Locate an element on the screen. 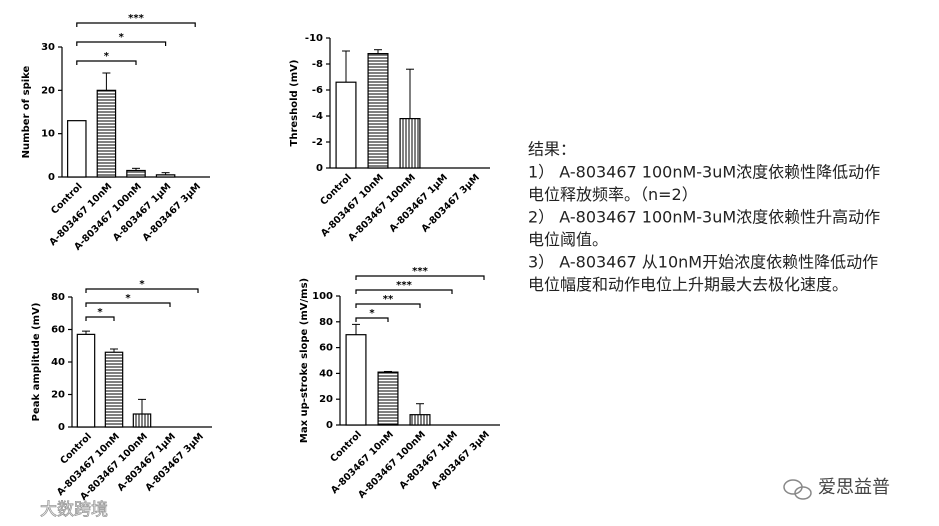 This screenshot has width=939, height=526. y-tick-label: 30 is located at coordinates (48, 47).